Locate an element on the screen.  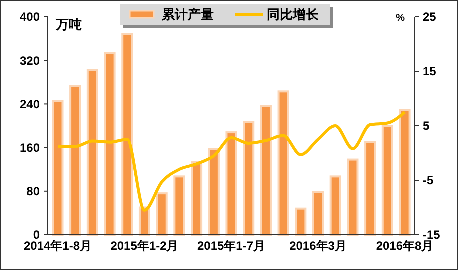
y-tick-label: 160 is located at coordinates (30, 148).